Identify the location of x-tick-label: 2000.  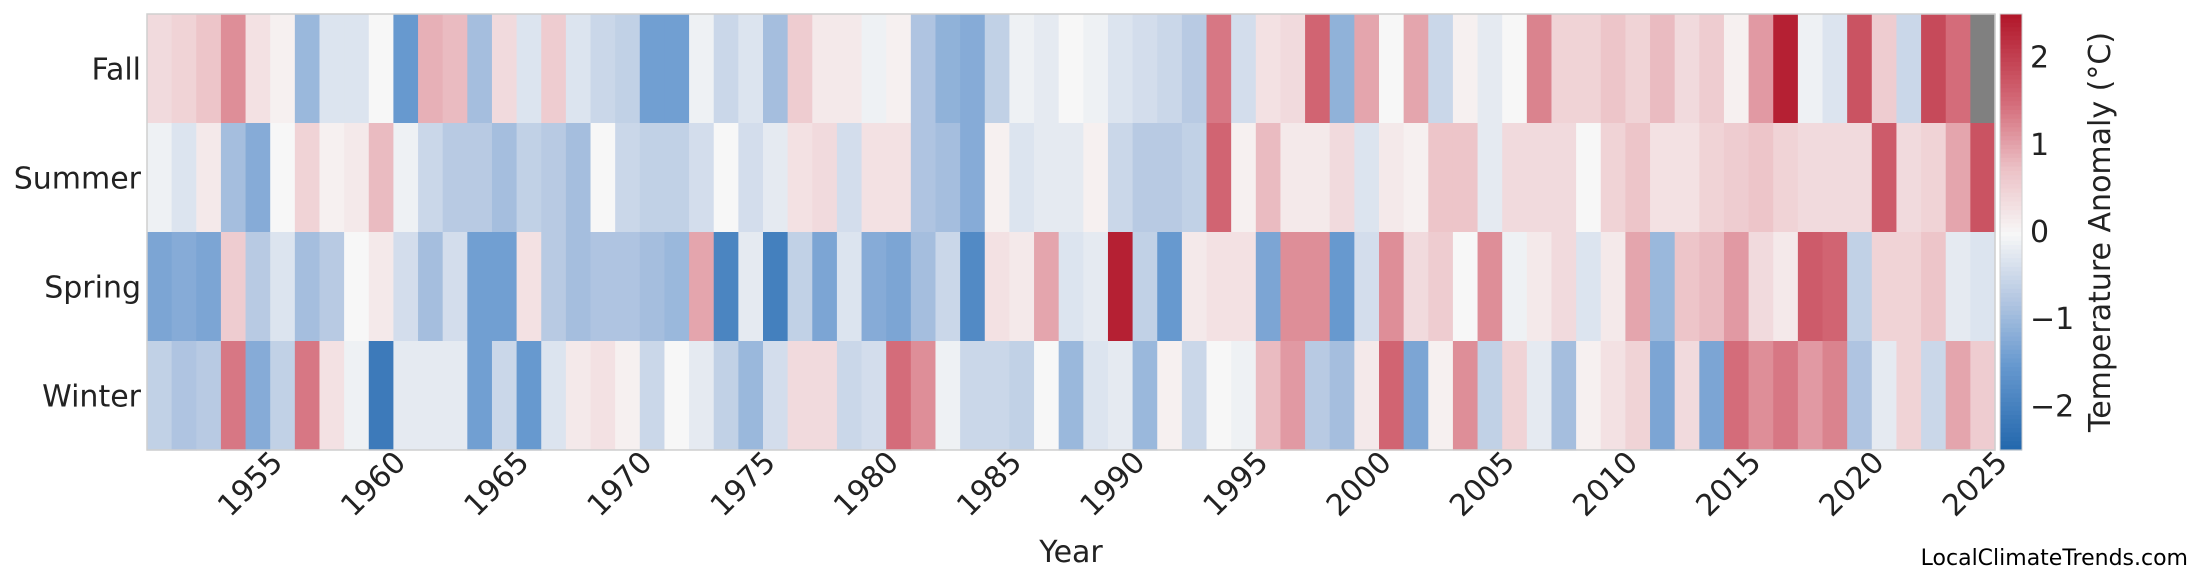
(1359, 484).